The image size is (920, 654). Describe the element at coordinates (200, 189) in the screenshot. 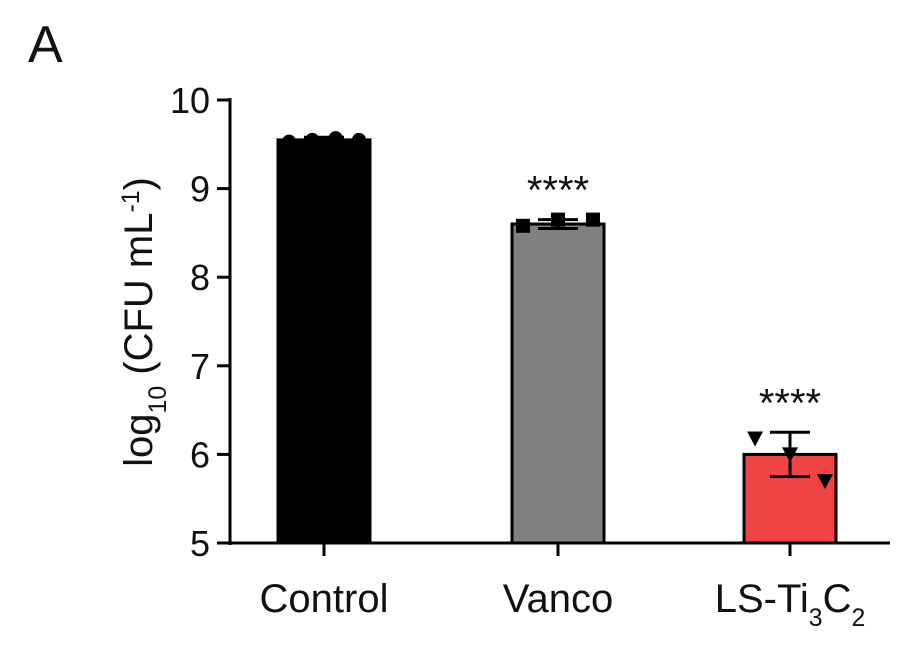

I see `y-tick-label: 9` at that location.